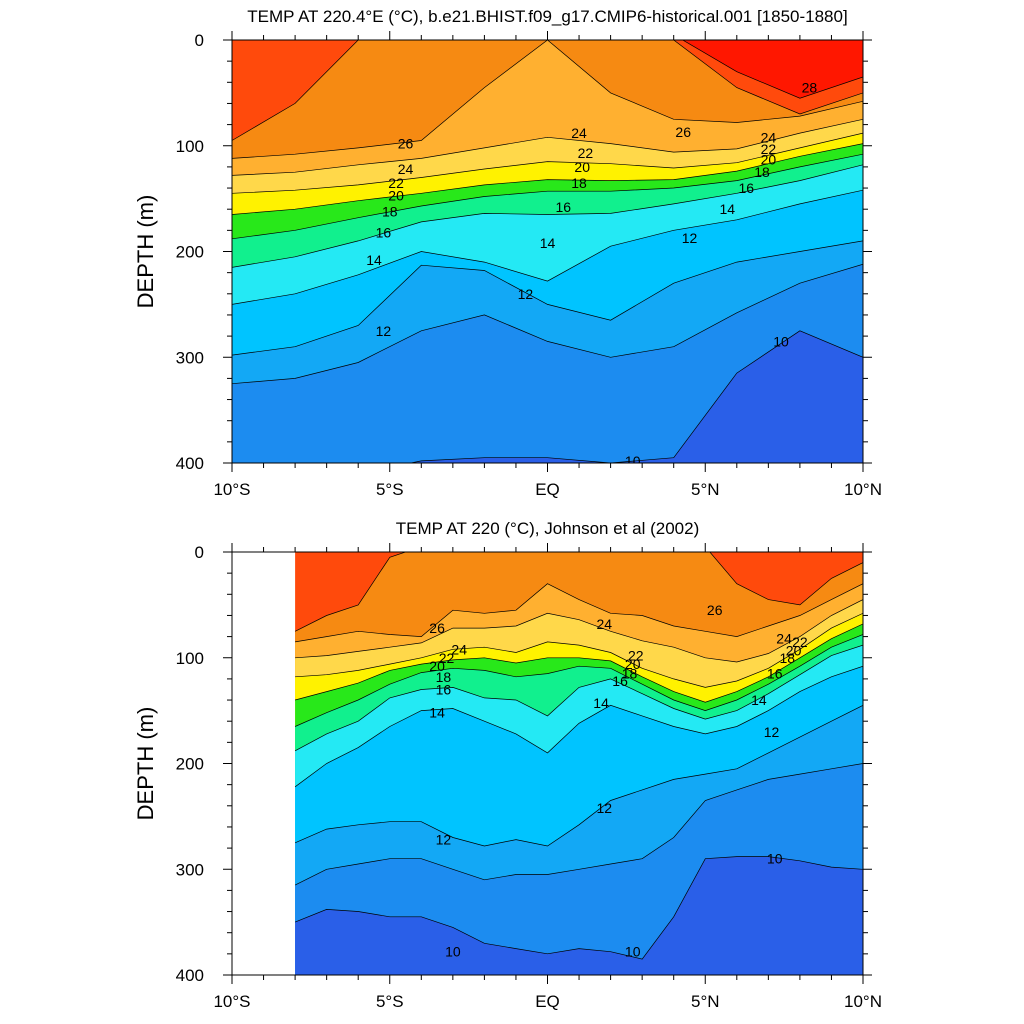 The image size is (1024, 1024). What do you see at coordinates (190, 463) in the screenshot?
I see `top-y-tick-label: 400` at bounding box center [190, 463].